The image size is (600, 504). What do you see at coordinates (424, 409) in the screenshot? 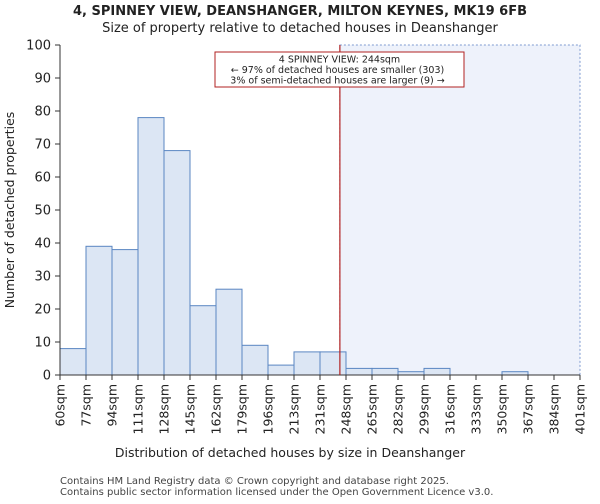
I see `x-tick-label: 299sqm` at bounding box center [424, 409].